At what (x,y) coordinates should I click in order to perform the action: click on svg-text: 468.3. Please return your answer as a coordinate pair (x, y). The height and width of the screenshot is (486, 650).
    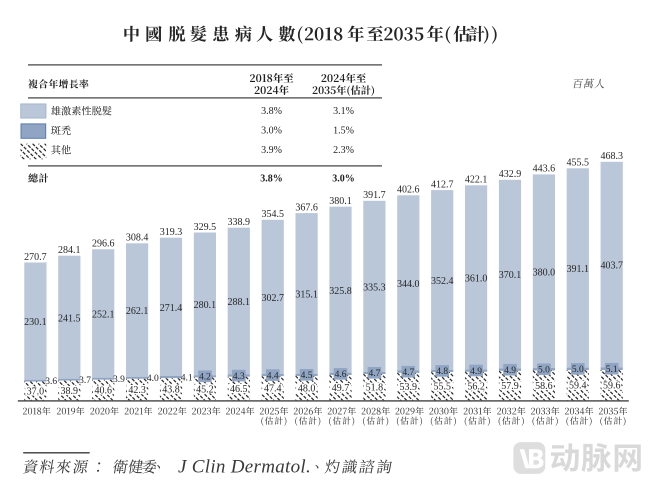
    Looking at the image, I should click on (611, 156).